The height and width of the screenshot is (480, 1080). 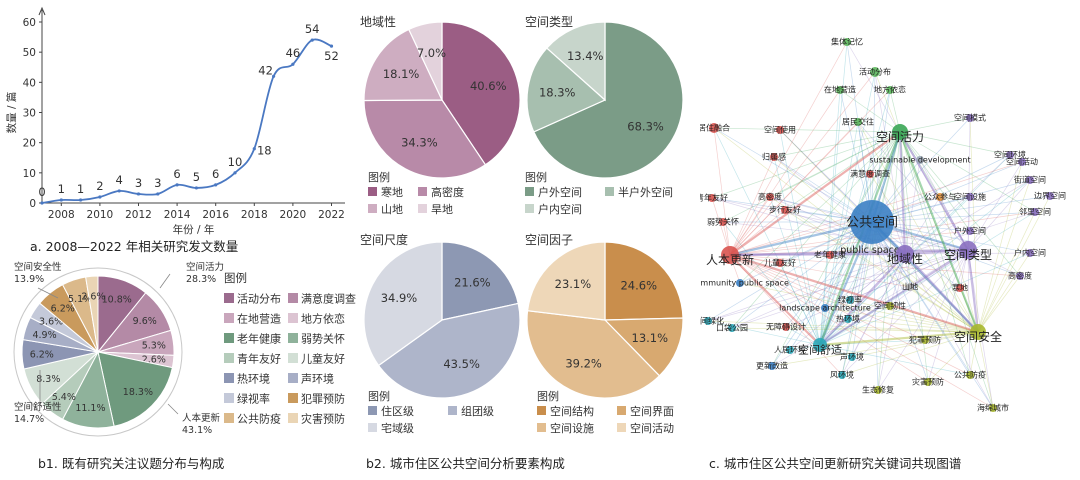 What do you see at coordinates (928, 382) in the screenshot?
I see `node-label: 灾害预防` at bounding box center [928, 382].